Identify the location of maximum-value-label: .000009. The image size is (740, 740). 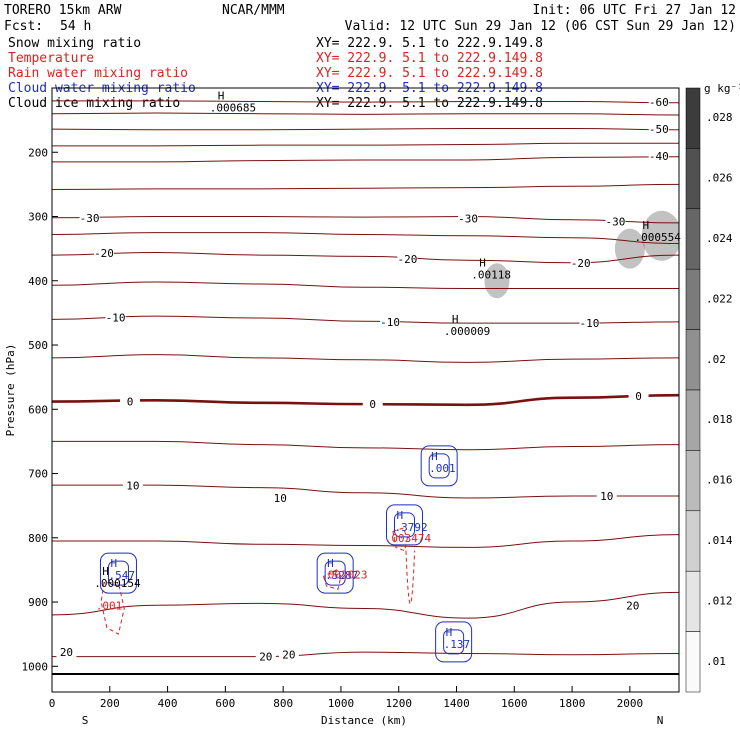
(467, 331).